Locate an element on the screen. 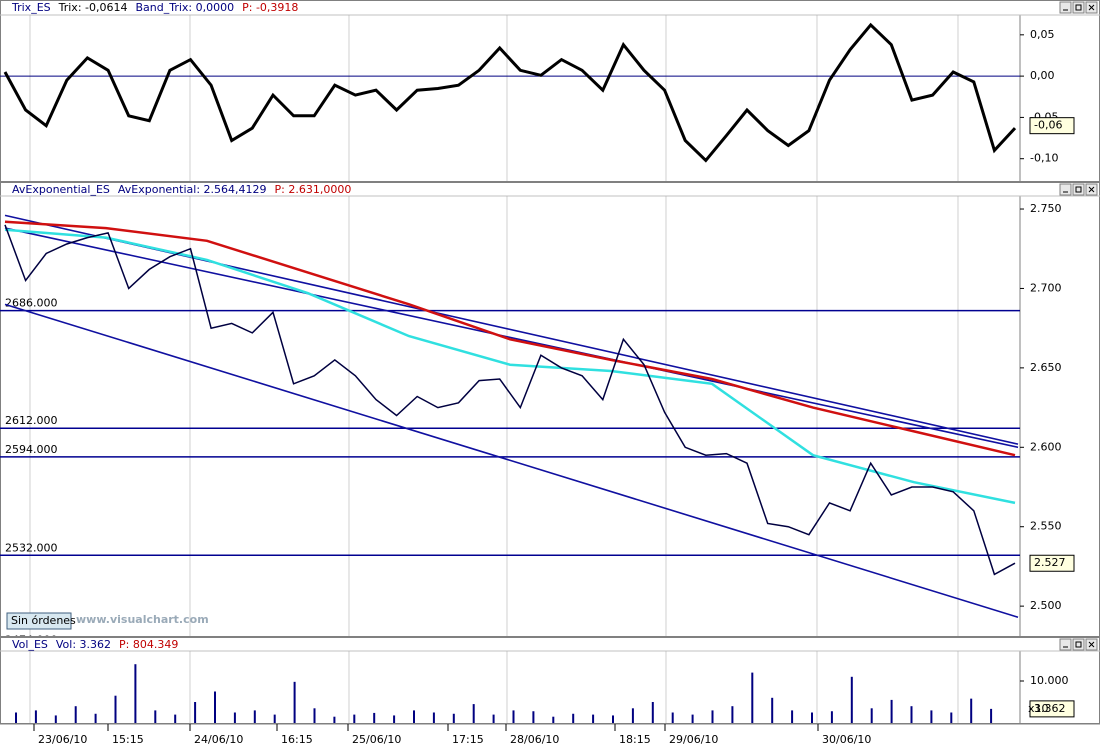 Image resolution: width=1100 pixels, height=747 pixels. y-tick-label: 10.000 is located at coordinates (1049, 680).